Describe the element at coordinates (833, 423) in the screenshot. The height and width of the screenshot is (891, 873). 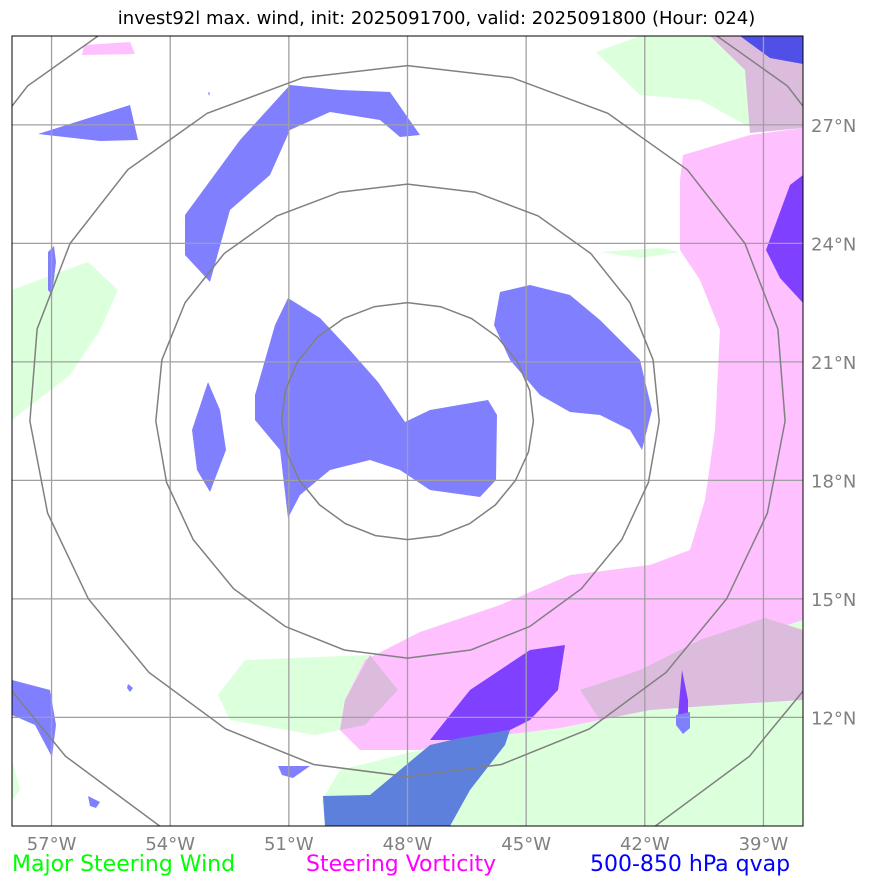
I see `lat-tick-labels: 12°N 15°N 18°N 21°N 24°N 27°N` at that location.